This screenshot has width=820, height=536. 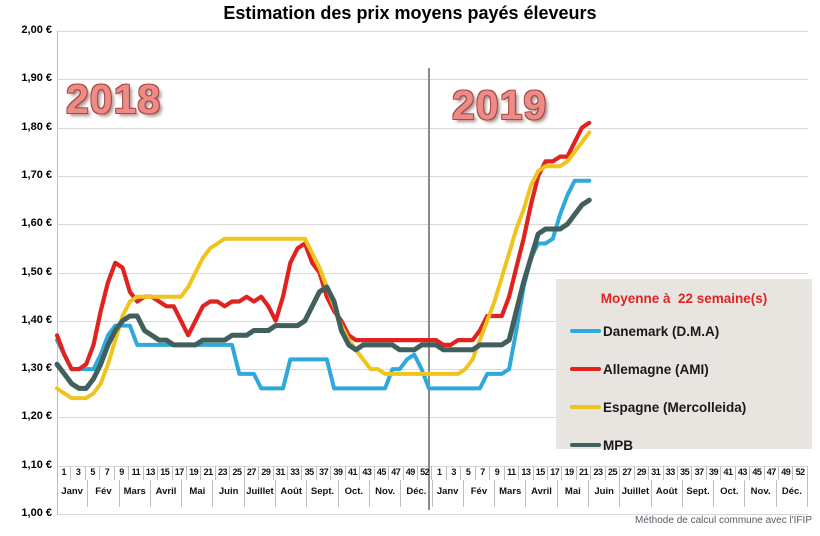 What do you see at coordinates (675, 407) in the screenshot?
I see `legend-label: Espagne (Mercolleida)` at bounding box center [675, 407].